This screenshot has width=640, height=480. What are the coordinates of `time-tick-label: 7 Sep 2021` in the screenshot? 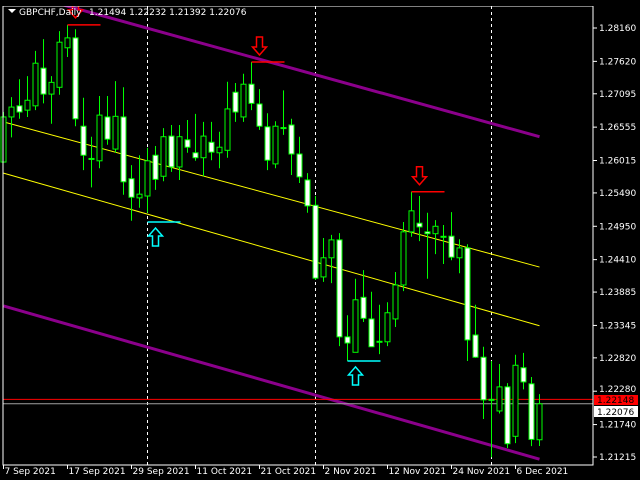 It's located at (30, 472).